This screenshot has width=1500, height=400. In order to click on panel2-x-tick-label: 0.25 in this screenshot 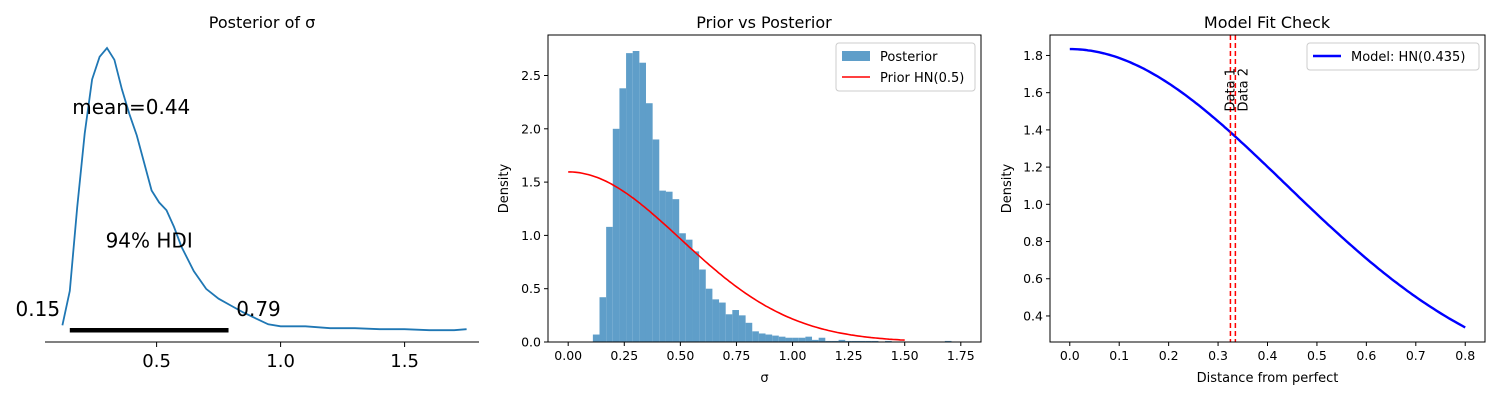, I will do `click(624, 355)`.